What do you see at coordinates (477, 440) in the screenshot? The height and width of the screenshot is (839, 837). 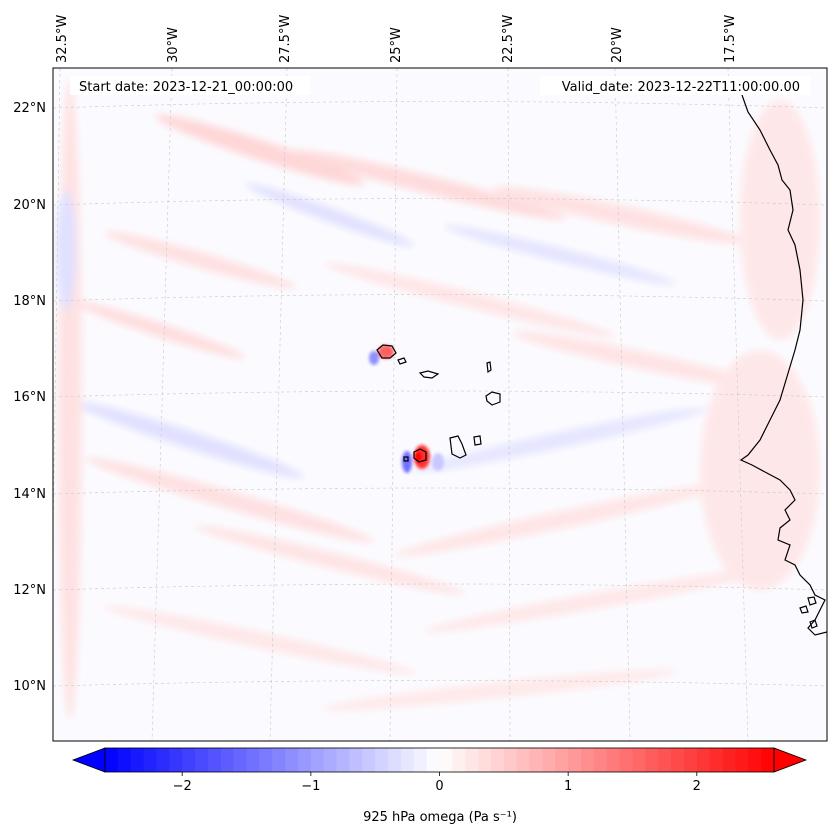 I see `cape-verde-maio` at bounding box center [477, 440].